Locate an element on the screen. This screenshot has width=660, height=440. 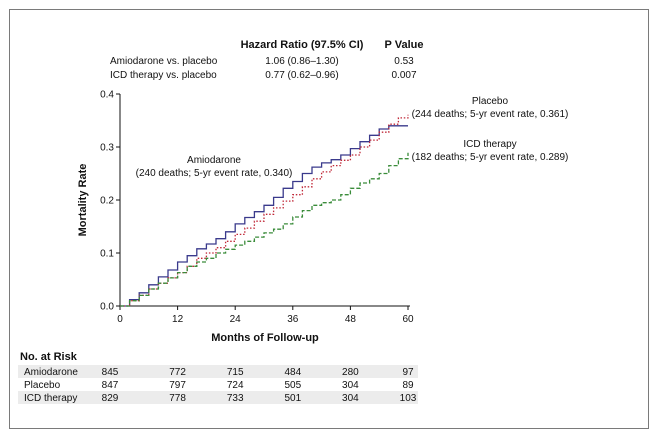
at-risk-cell: 505 is located at coordinates (292, 385).